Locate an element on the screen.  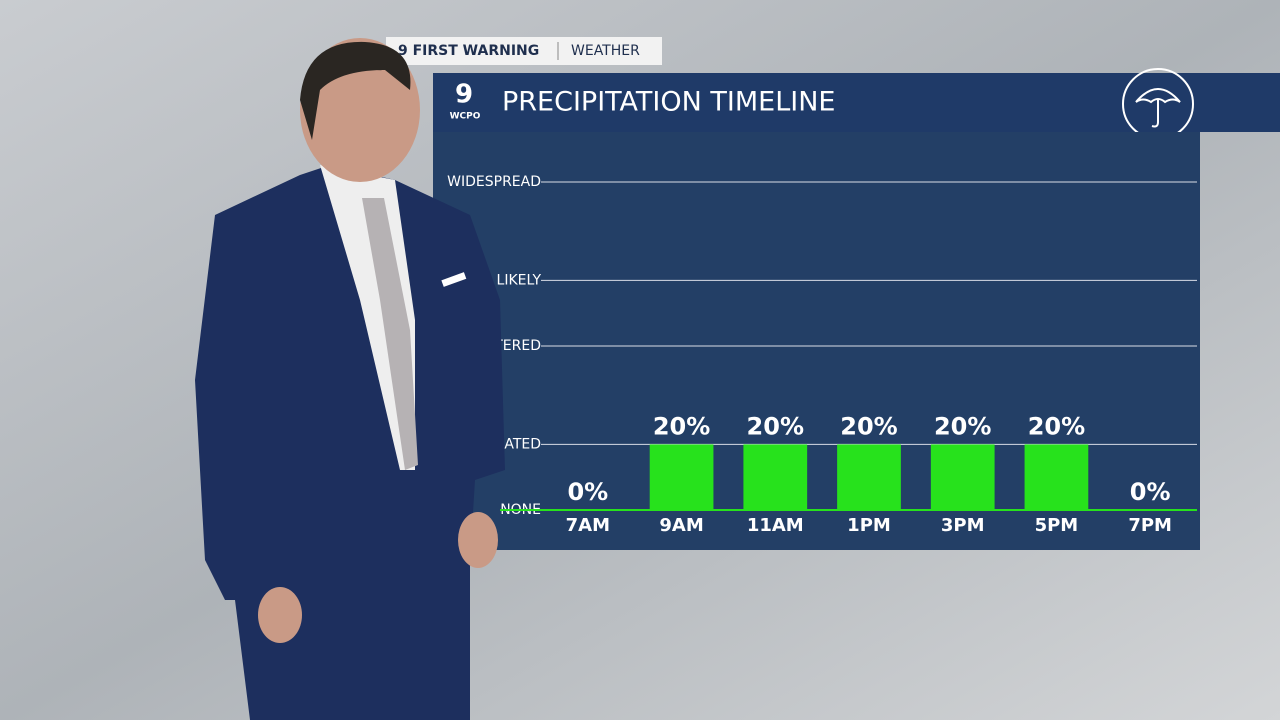
x-tick-label: 3PM is located at coordinates (963, 525).